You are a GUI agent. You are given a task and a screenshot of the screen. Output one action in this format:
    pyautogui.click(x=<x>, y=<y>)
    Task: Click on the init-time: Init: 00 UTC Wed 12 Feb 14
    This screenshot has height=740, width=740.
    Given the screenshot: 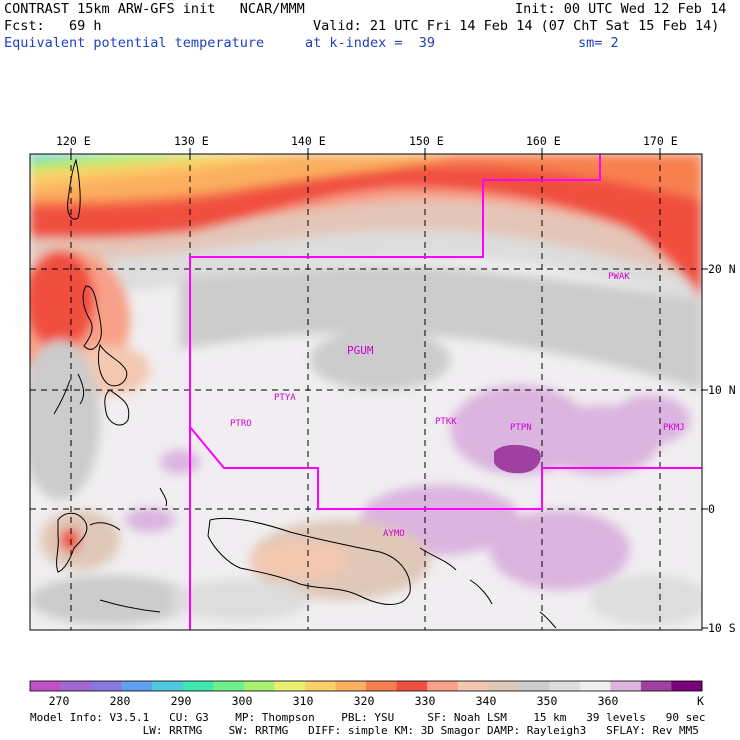 What is the action you would take?
    pyautogui.click(x=621, y=9)
    